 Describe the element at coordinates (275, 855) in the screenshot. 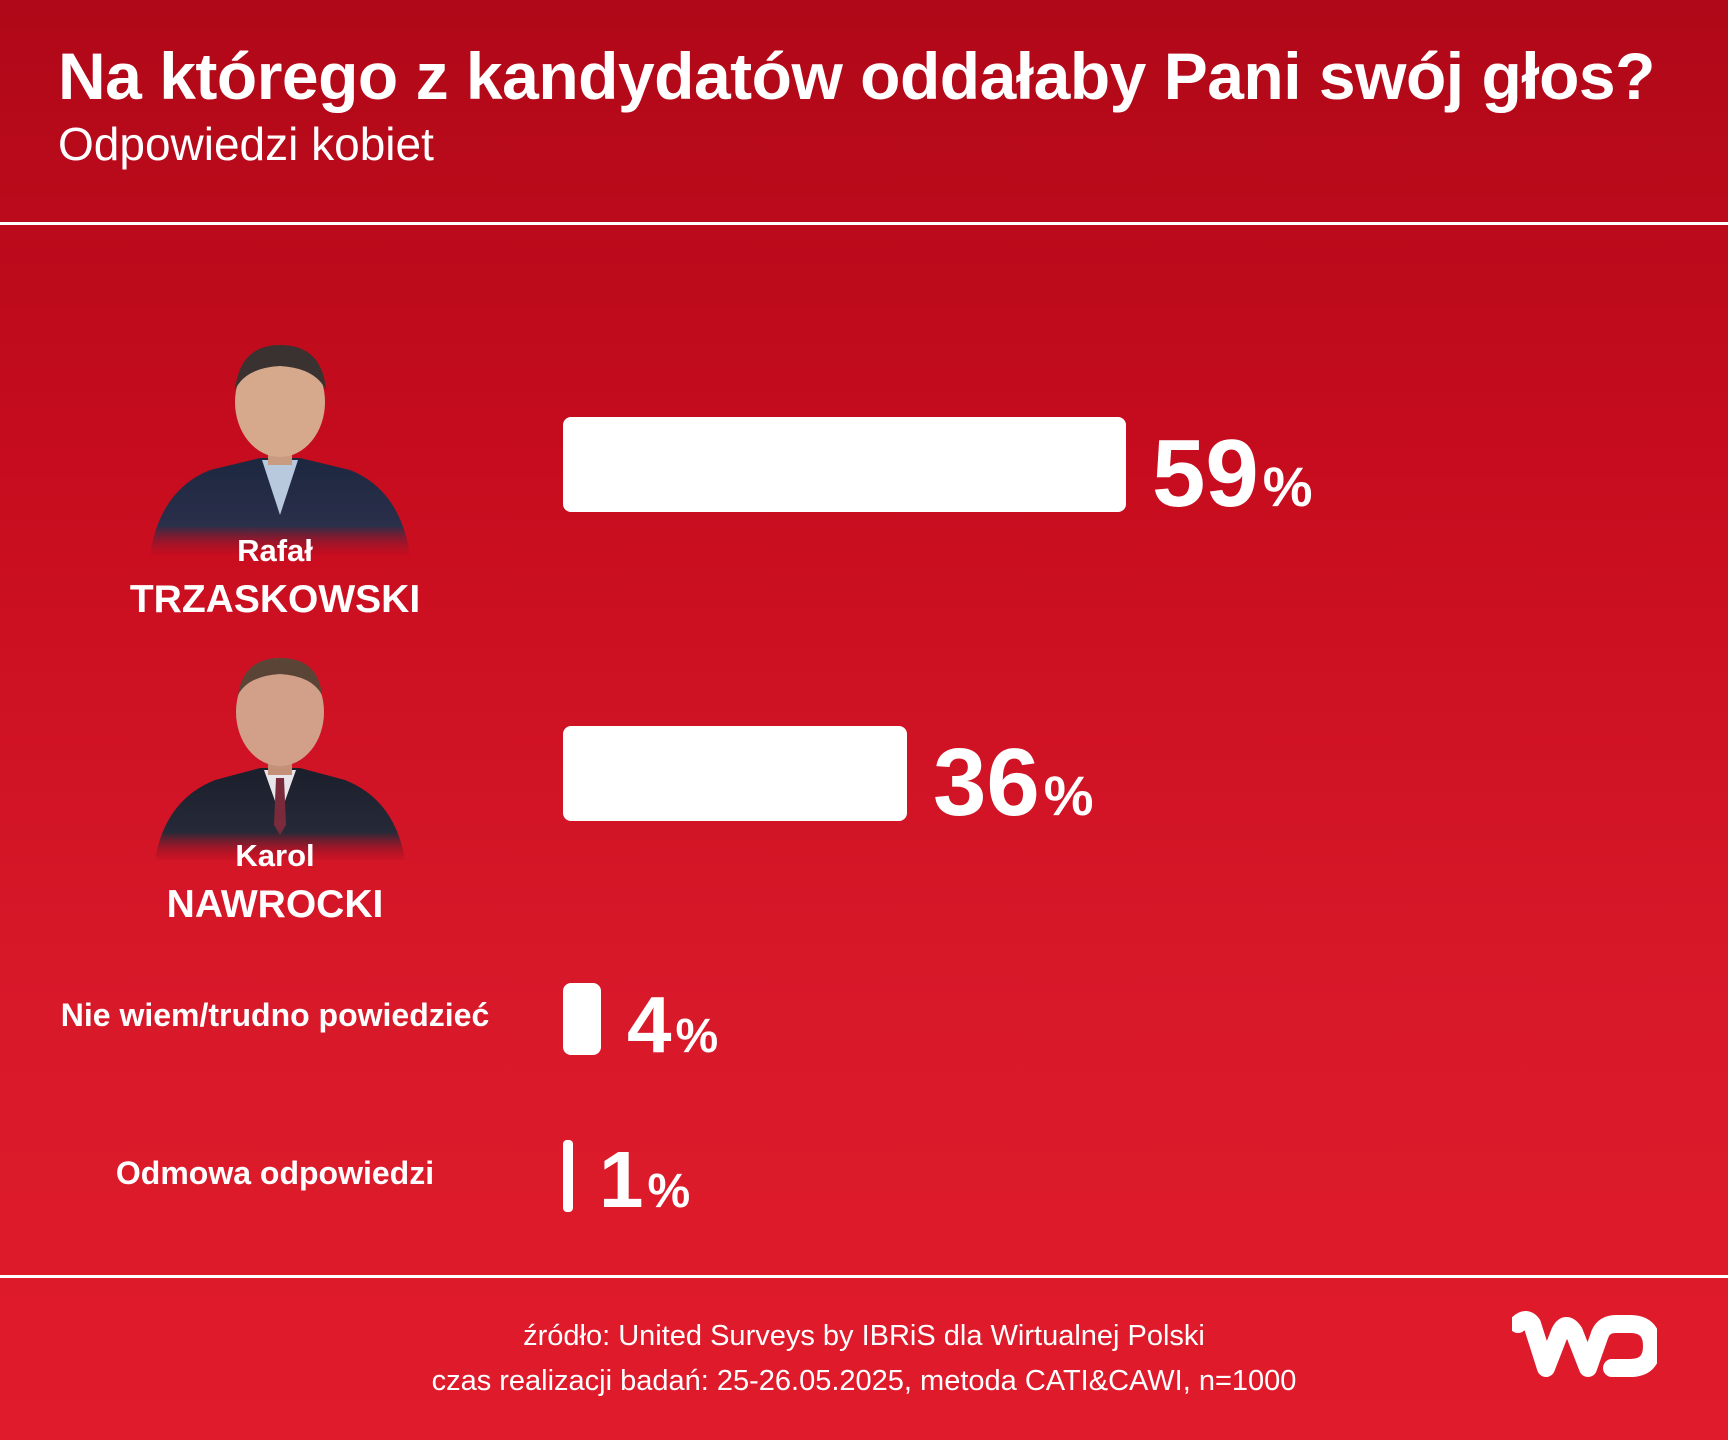

I see `candidate-first-name: Karol` at that location.